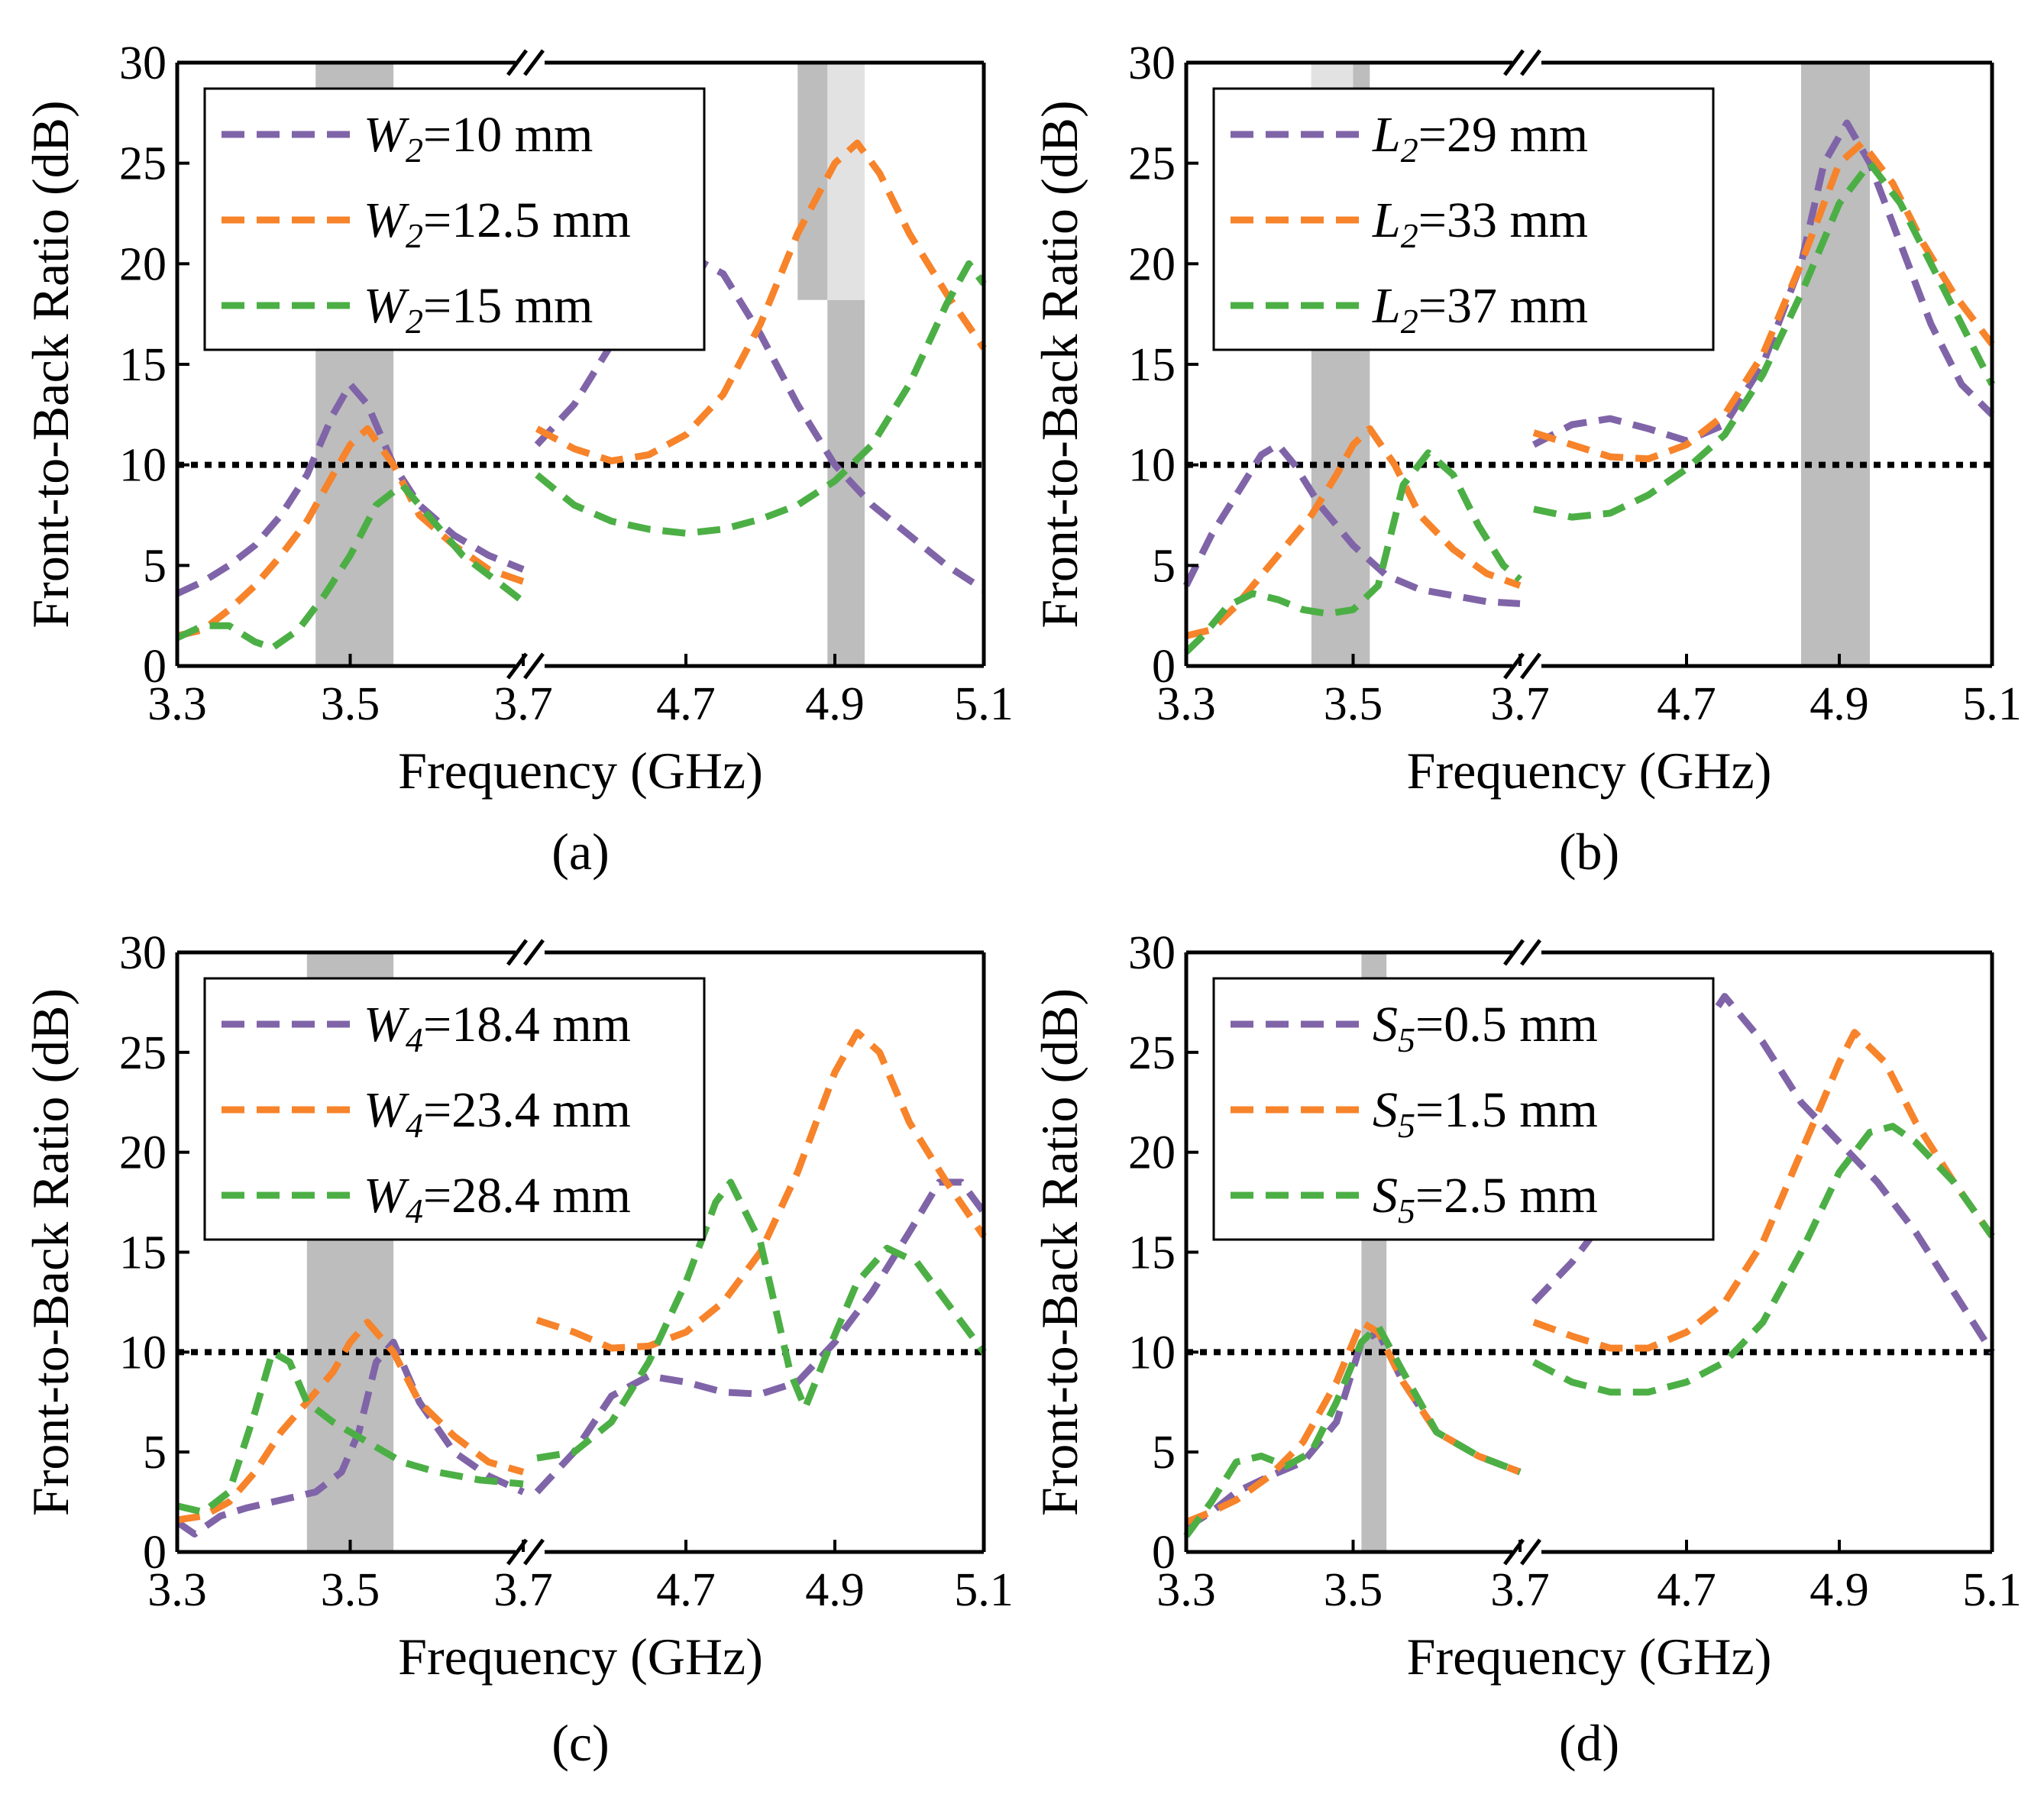 The width and height of the screenshot is (2044, 1804). What do you see at coordinates (1506, 1196) in the screenshot?
I see `legend-rest: =2.5 mm` at bounding box center [1506, 1196].